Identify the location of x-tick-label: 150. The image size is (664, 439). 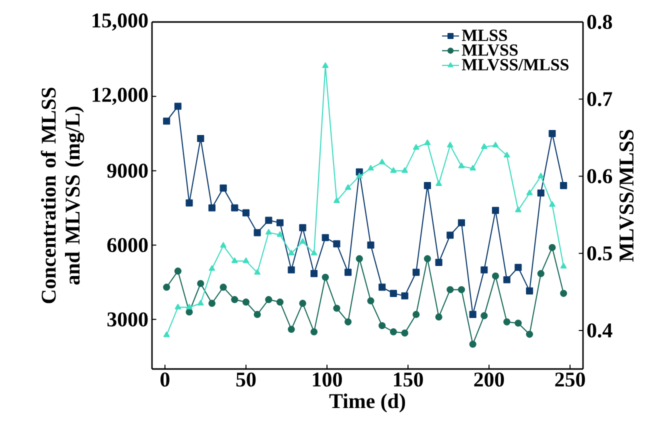
(408, 379).